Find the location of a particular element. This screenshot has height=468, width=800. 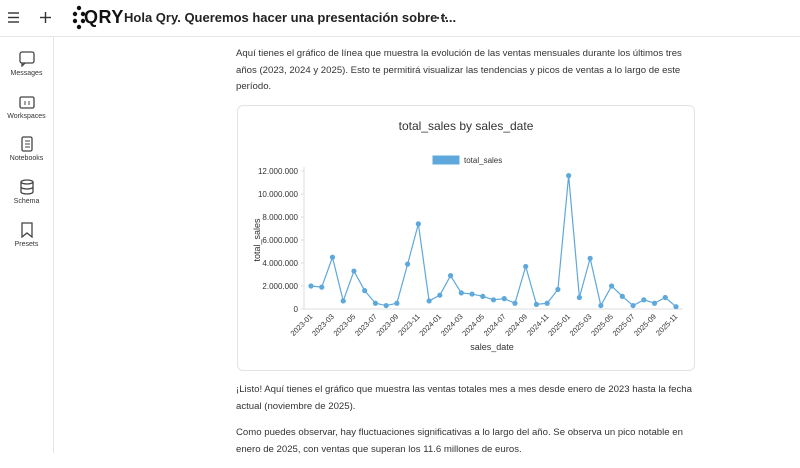

y-tick-label: 10.000.000 is located at coordinates (278, 194).